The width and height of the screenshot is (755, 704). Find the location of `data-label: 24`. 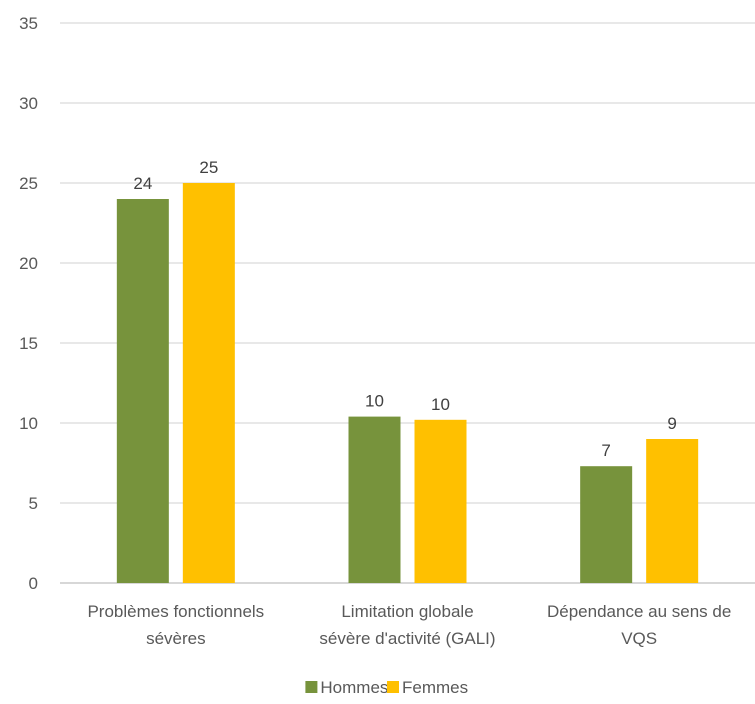

data-label: 24 is located at coordinates (142, 183).